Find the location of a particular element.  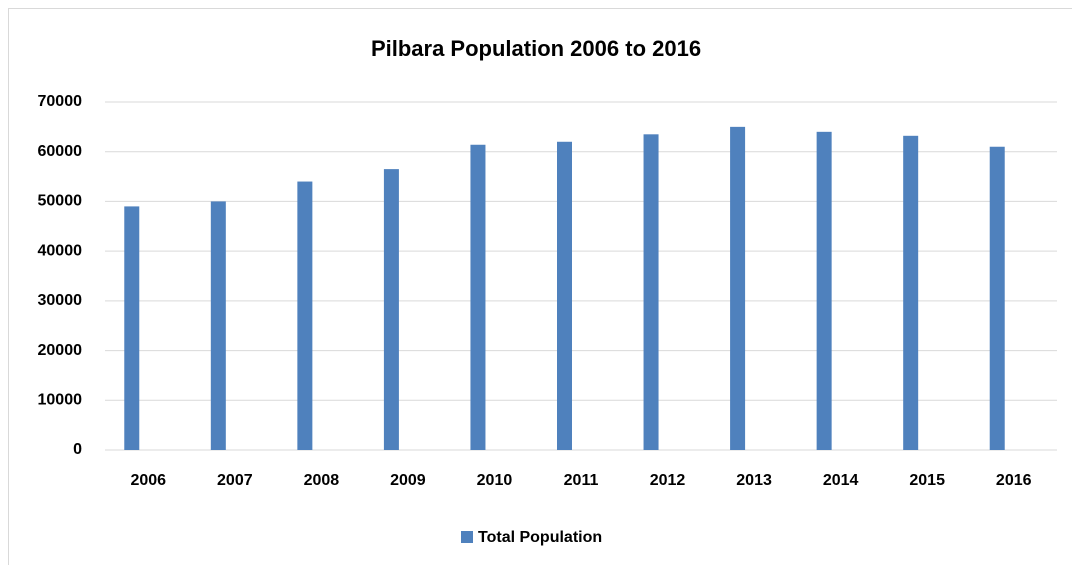

x-tick-label: 2015 is located at coordinates (927, 480).